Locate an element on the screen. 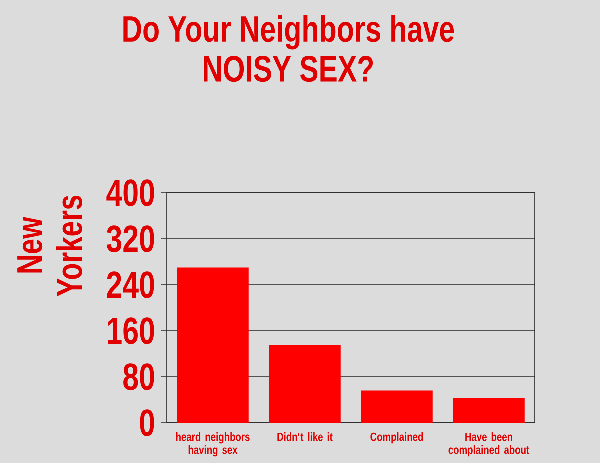  y-tick-label: 80 is located at coordinates (139, 377).